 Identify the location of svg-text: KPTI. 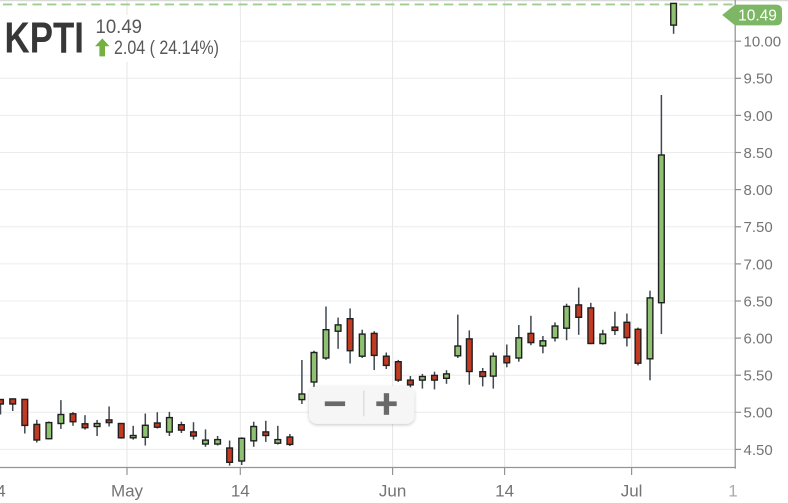
(45, 38).